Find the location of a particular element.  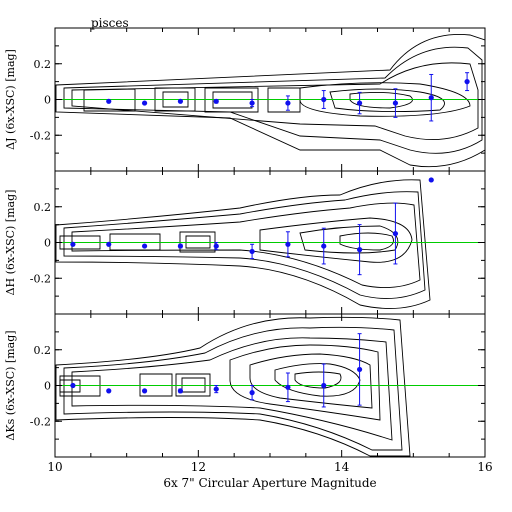

y-axis-label: ΔH (6x-XSC) [mag] is located at coordinates (10, 243).